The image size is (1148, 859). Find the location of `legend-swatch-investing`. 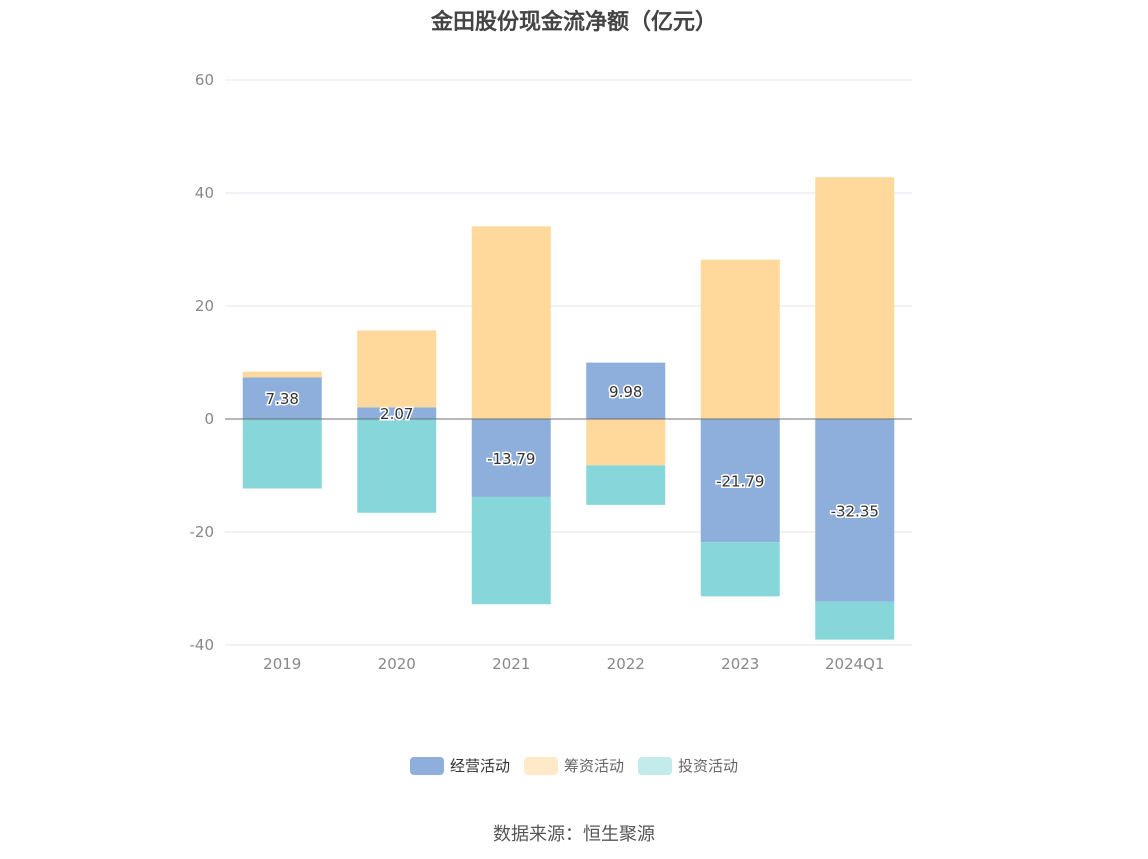

legend-swatch-investing is located at coordinates (655, 765).